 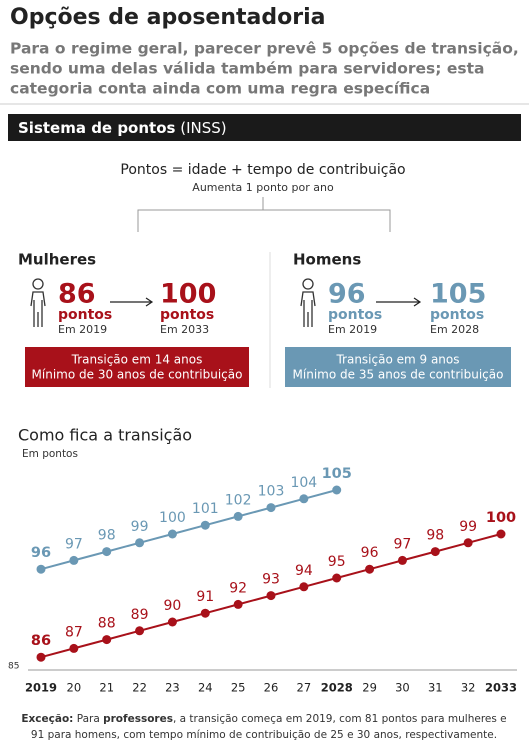 I want to click on data-label: 95, so click(x=337, y=562).